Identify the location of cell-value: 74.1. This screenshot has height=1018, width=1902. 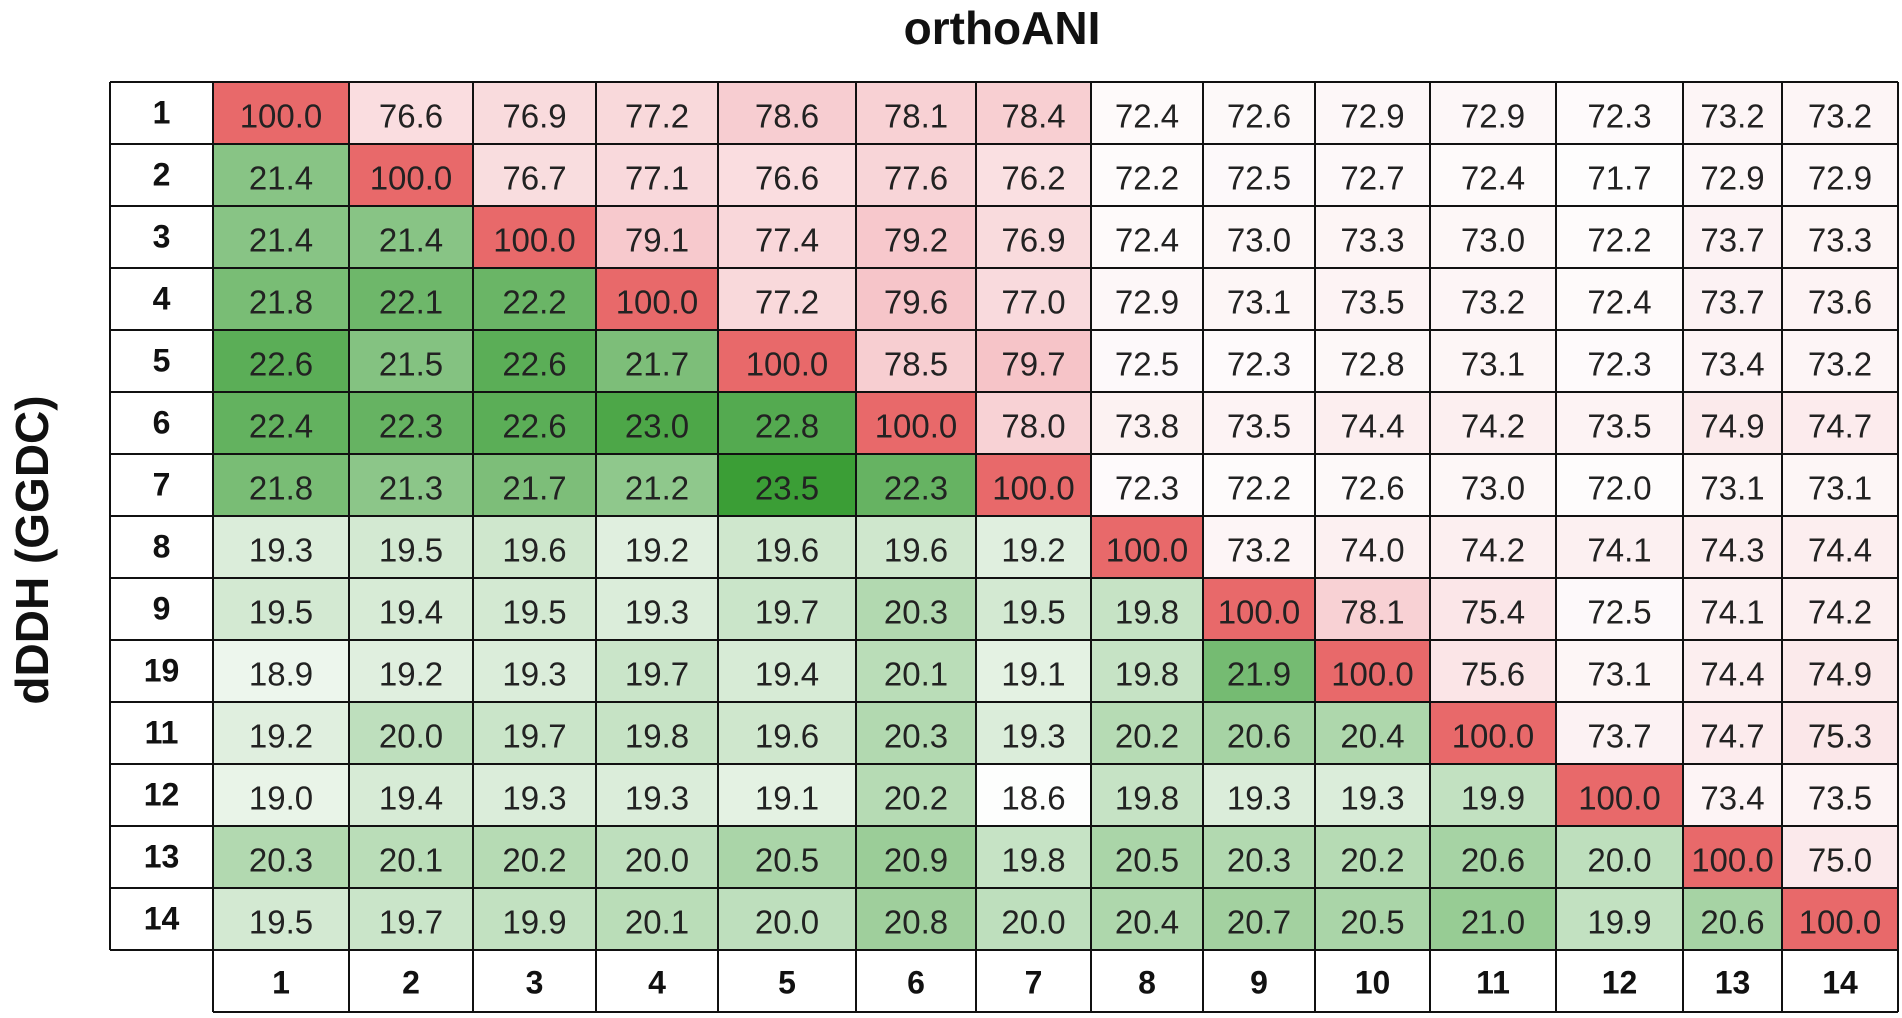
(1619, 550).